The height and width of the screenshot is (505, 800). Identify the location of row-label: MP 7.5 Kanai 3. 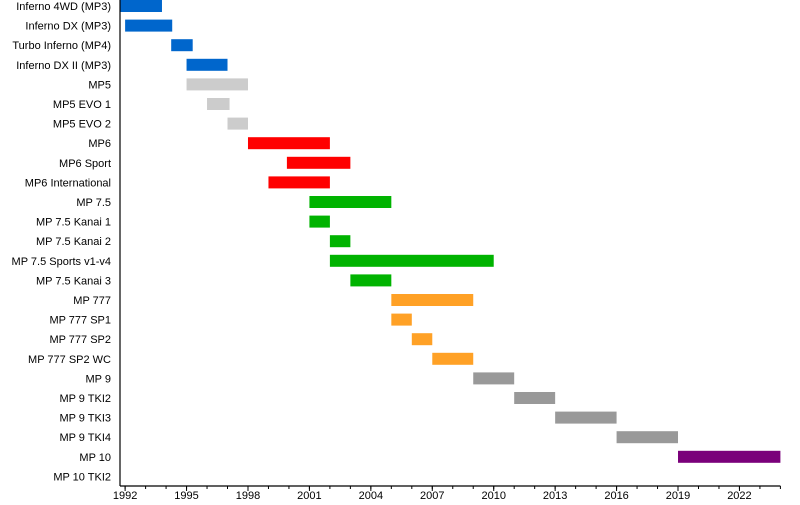
(73, 281).